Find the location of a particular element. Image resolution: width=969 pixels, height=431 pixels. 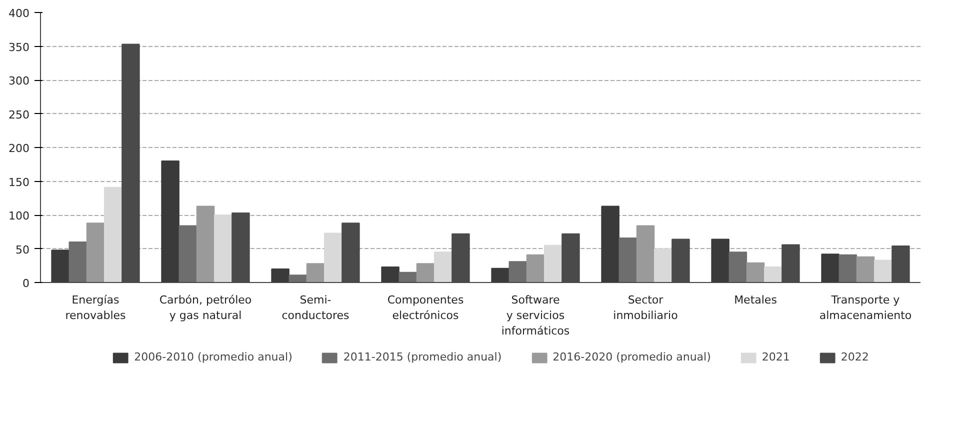

legend-label: 2011-2015 (promedio anual) is located at coordinates (422, 357).